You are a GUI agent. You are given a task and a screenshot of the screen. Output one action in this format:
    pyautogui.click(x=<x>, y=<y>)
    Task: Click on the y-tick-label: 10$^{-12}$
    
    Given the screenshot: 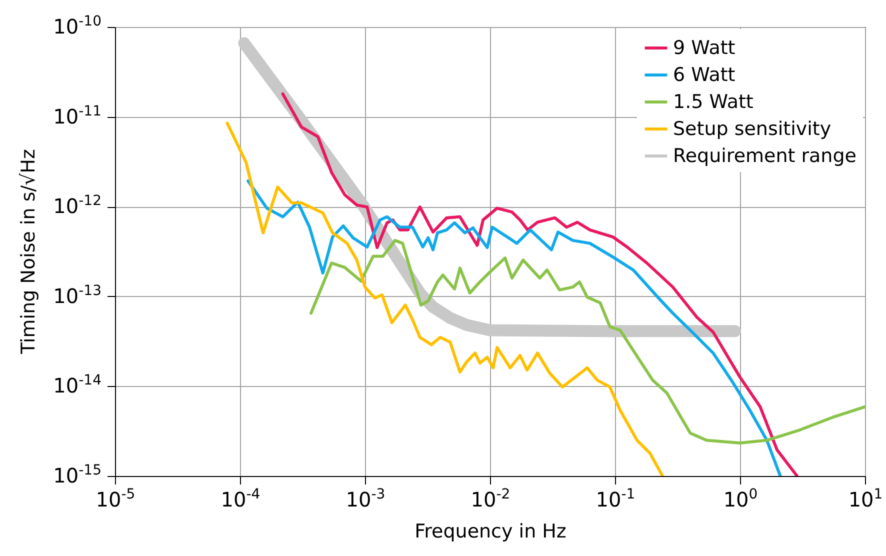 What is the action you would take?
    pyautogui.click(x=77, y=205)
    